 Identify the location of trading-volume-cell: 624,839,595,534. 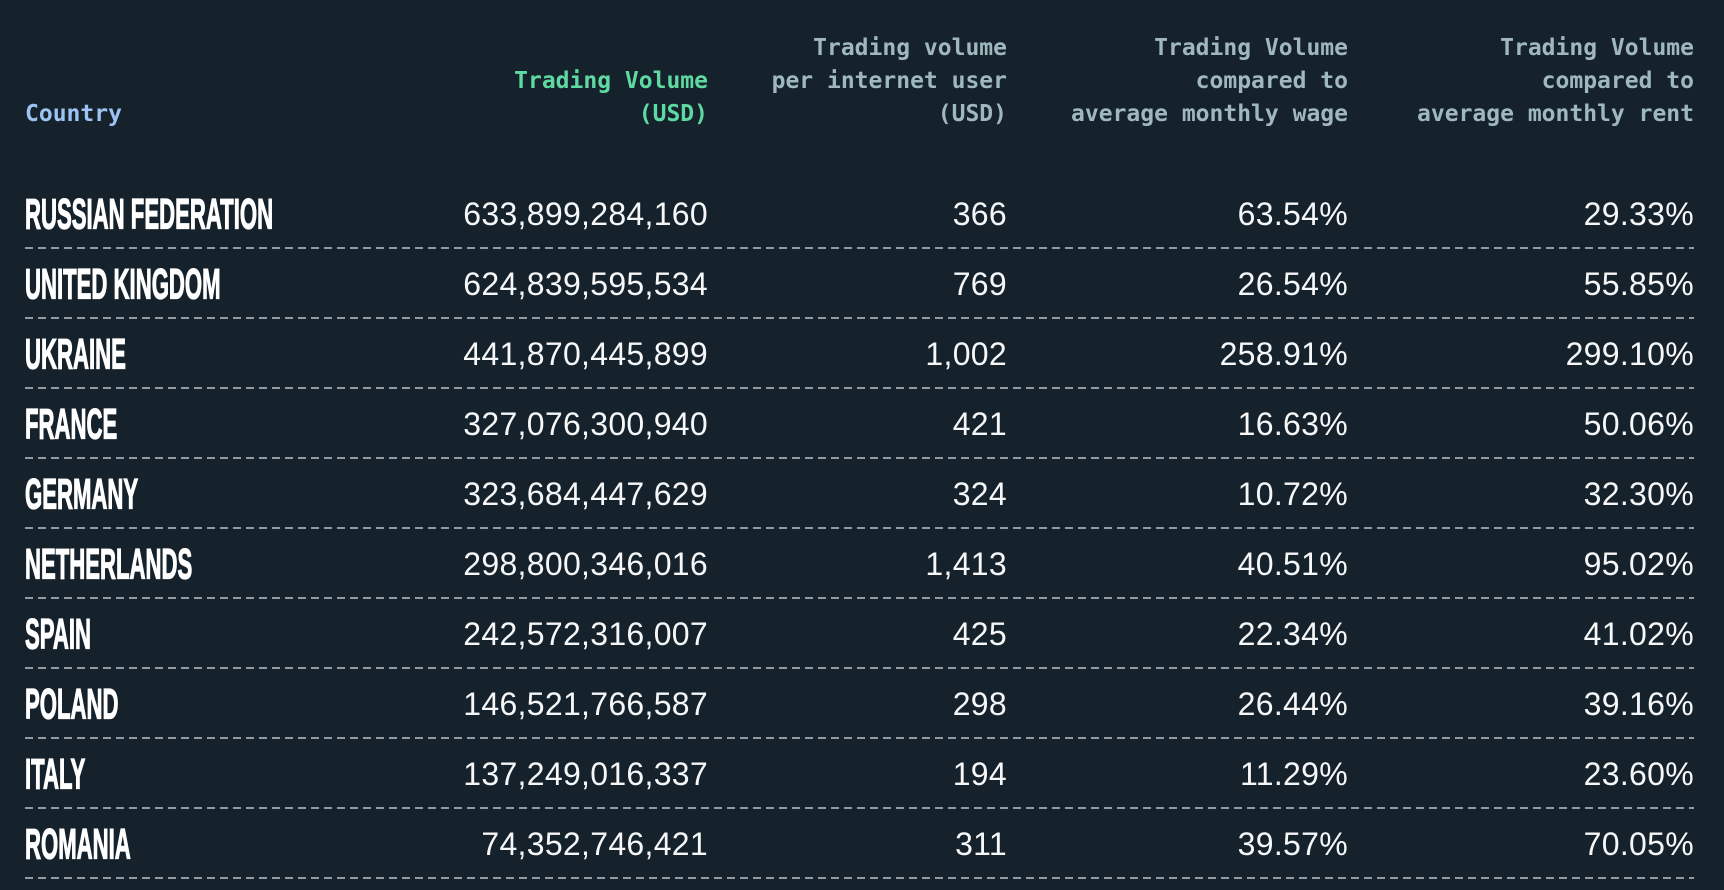
(585, 283).